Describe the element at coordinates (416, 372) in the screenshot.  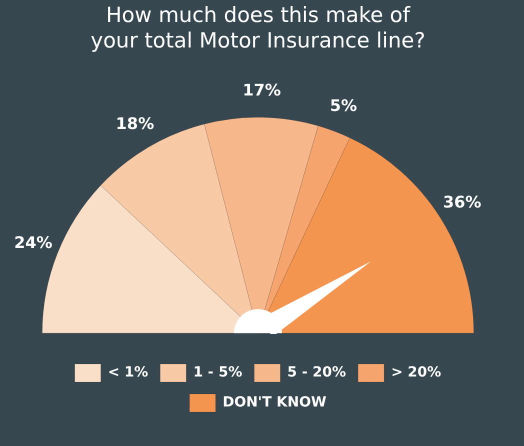
I see `legend-label: > 20%` at that location.